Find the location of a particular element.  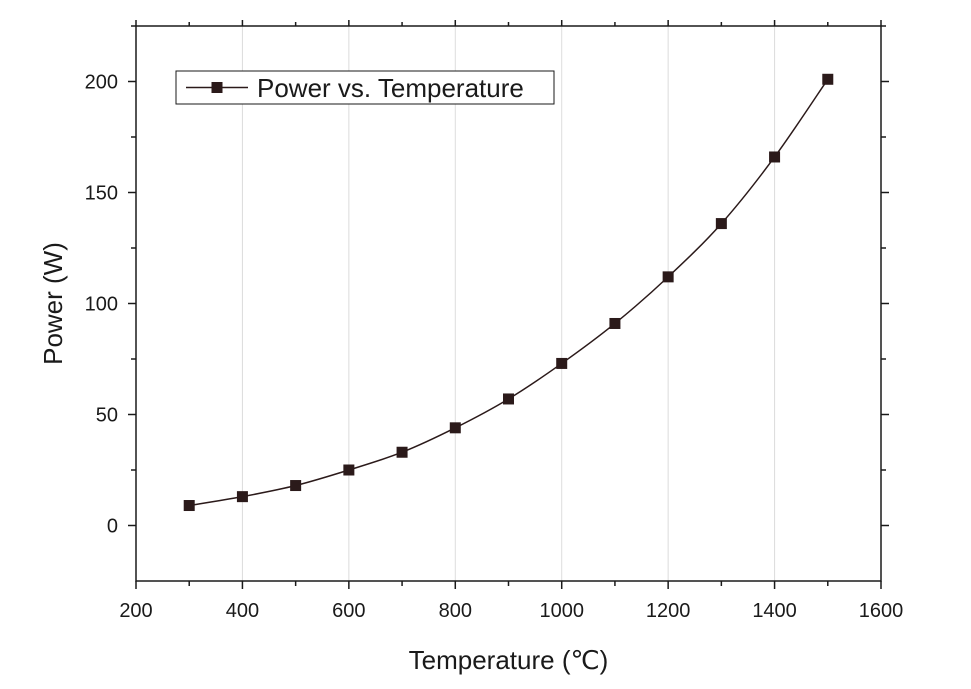

y-tick-label: 50 is located at coordinates (107, 416).